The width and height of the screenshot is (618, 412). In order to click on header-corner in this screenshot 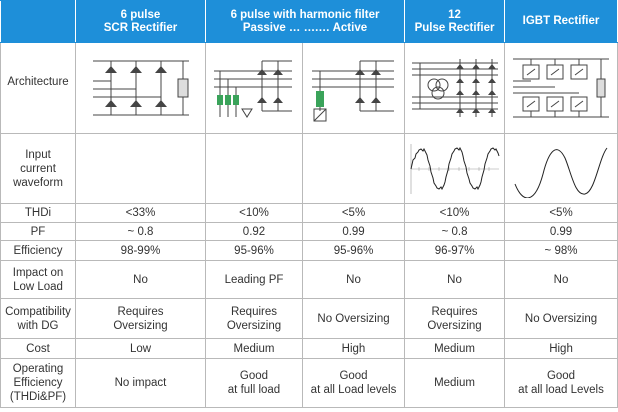, I will do `click(38, 21)`.